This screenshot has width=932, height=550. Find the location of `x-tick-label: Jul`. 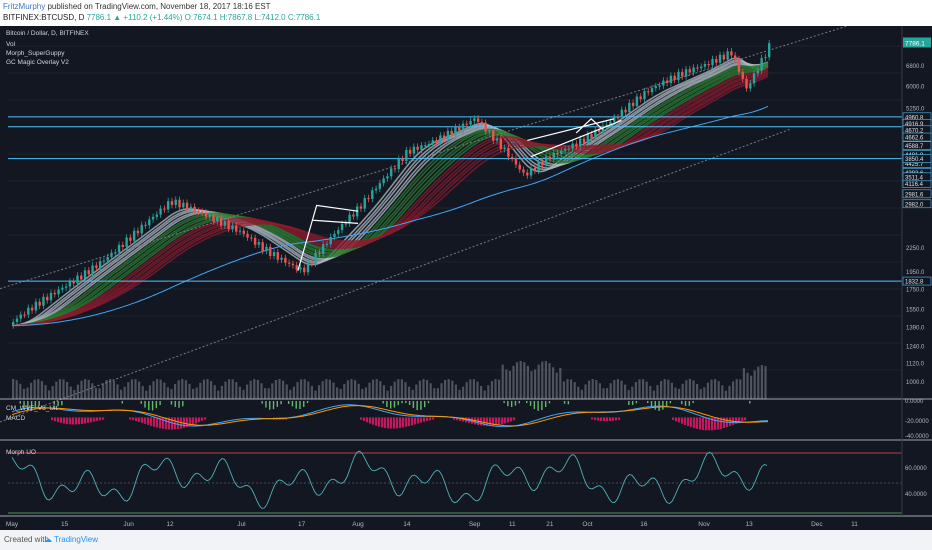

x-tick-label: Jul is located at coordinates (241, 524).